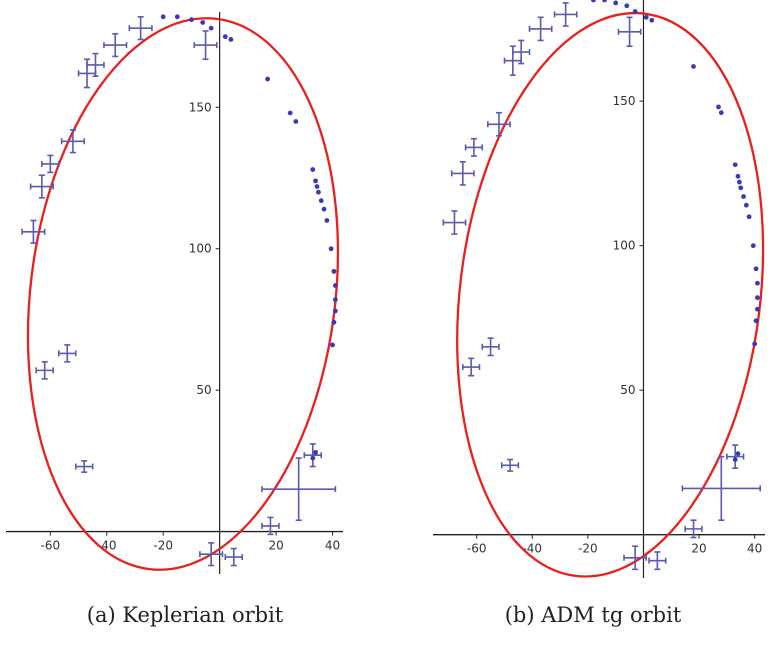  Describe the element at coordinates (532, 549) in the screenshot. I see `x-tick-label: -40` at that location.